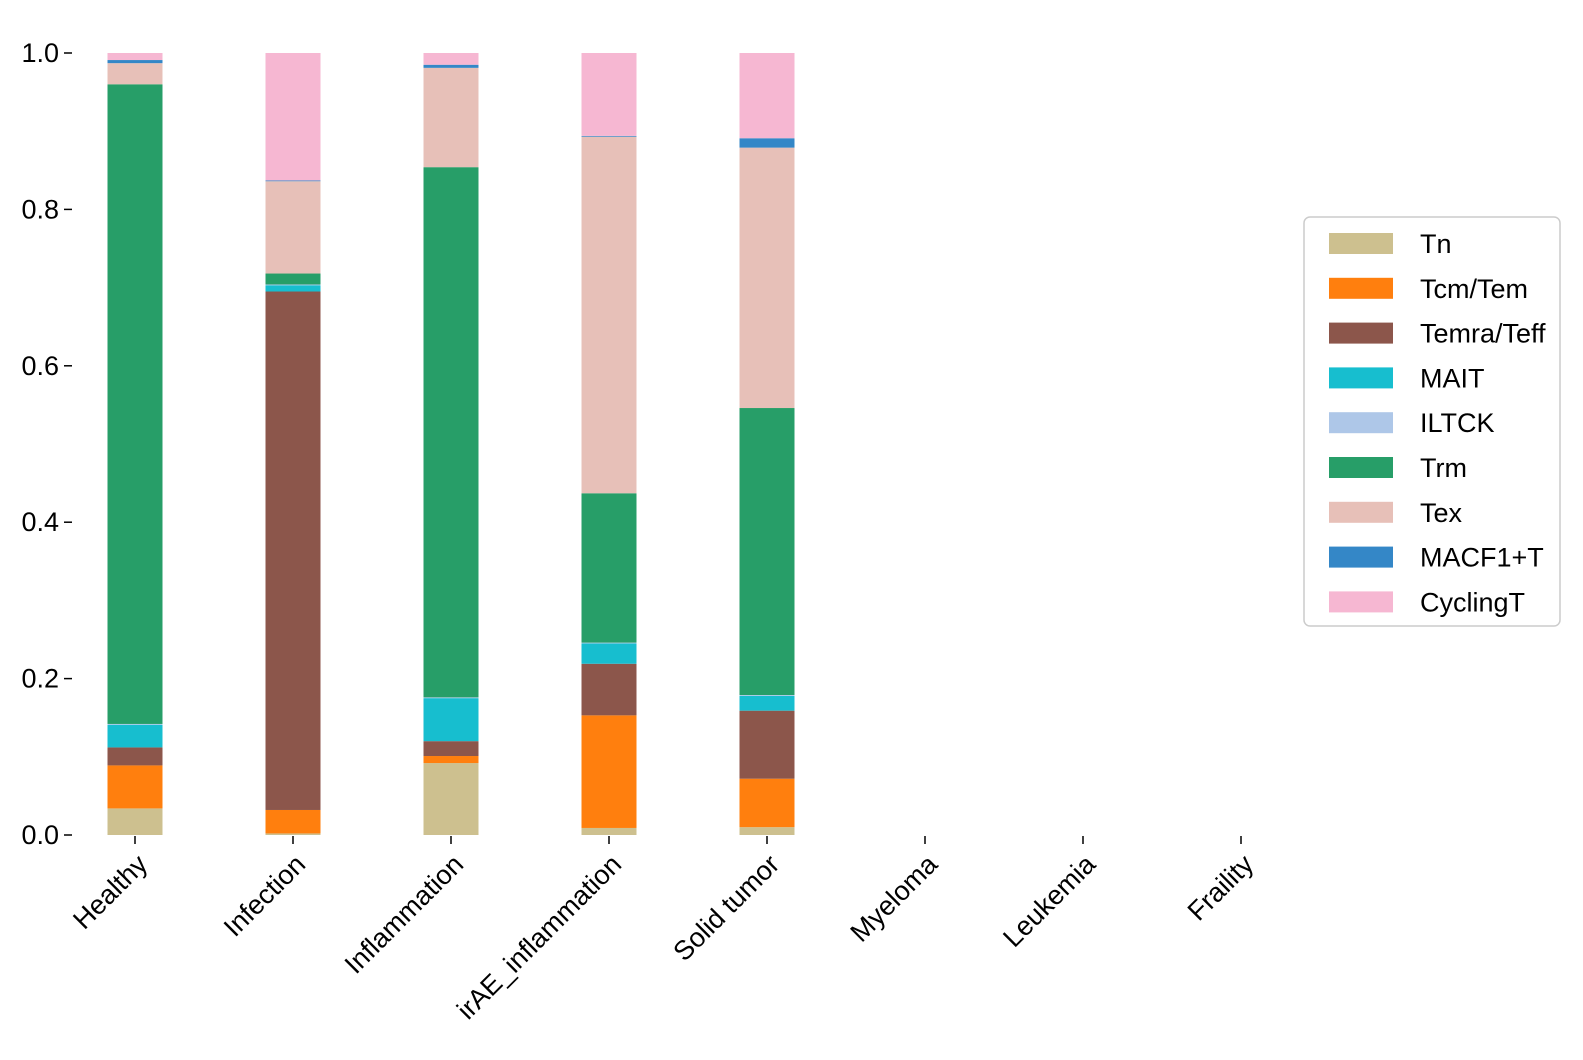 This screenshot has height=1060, width=1583. I want to click on y-tick-label: 0.2, so click(40, 679).